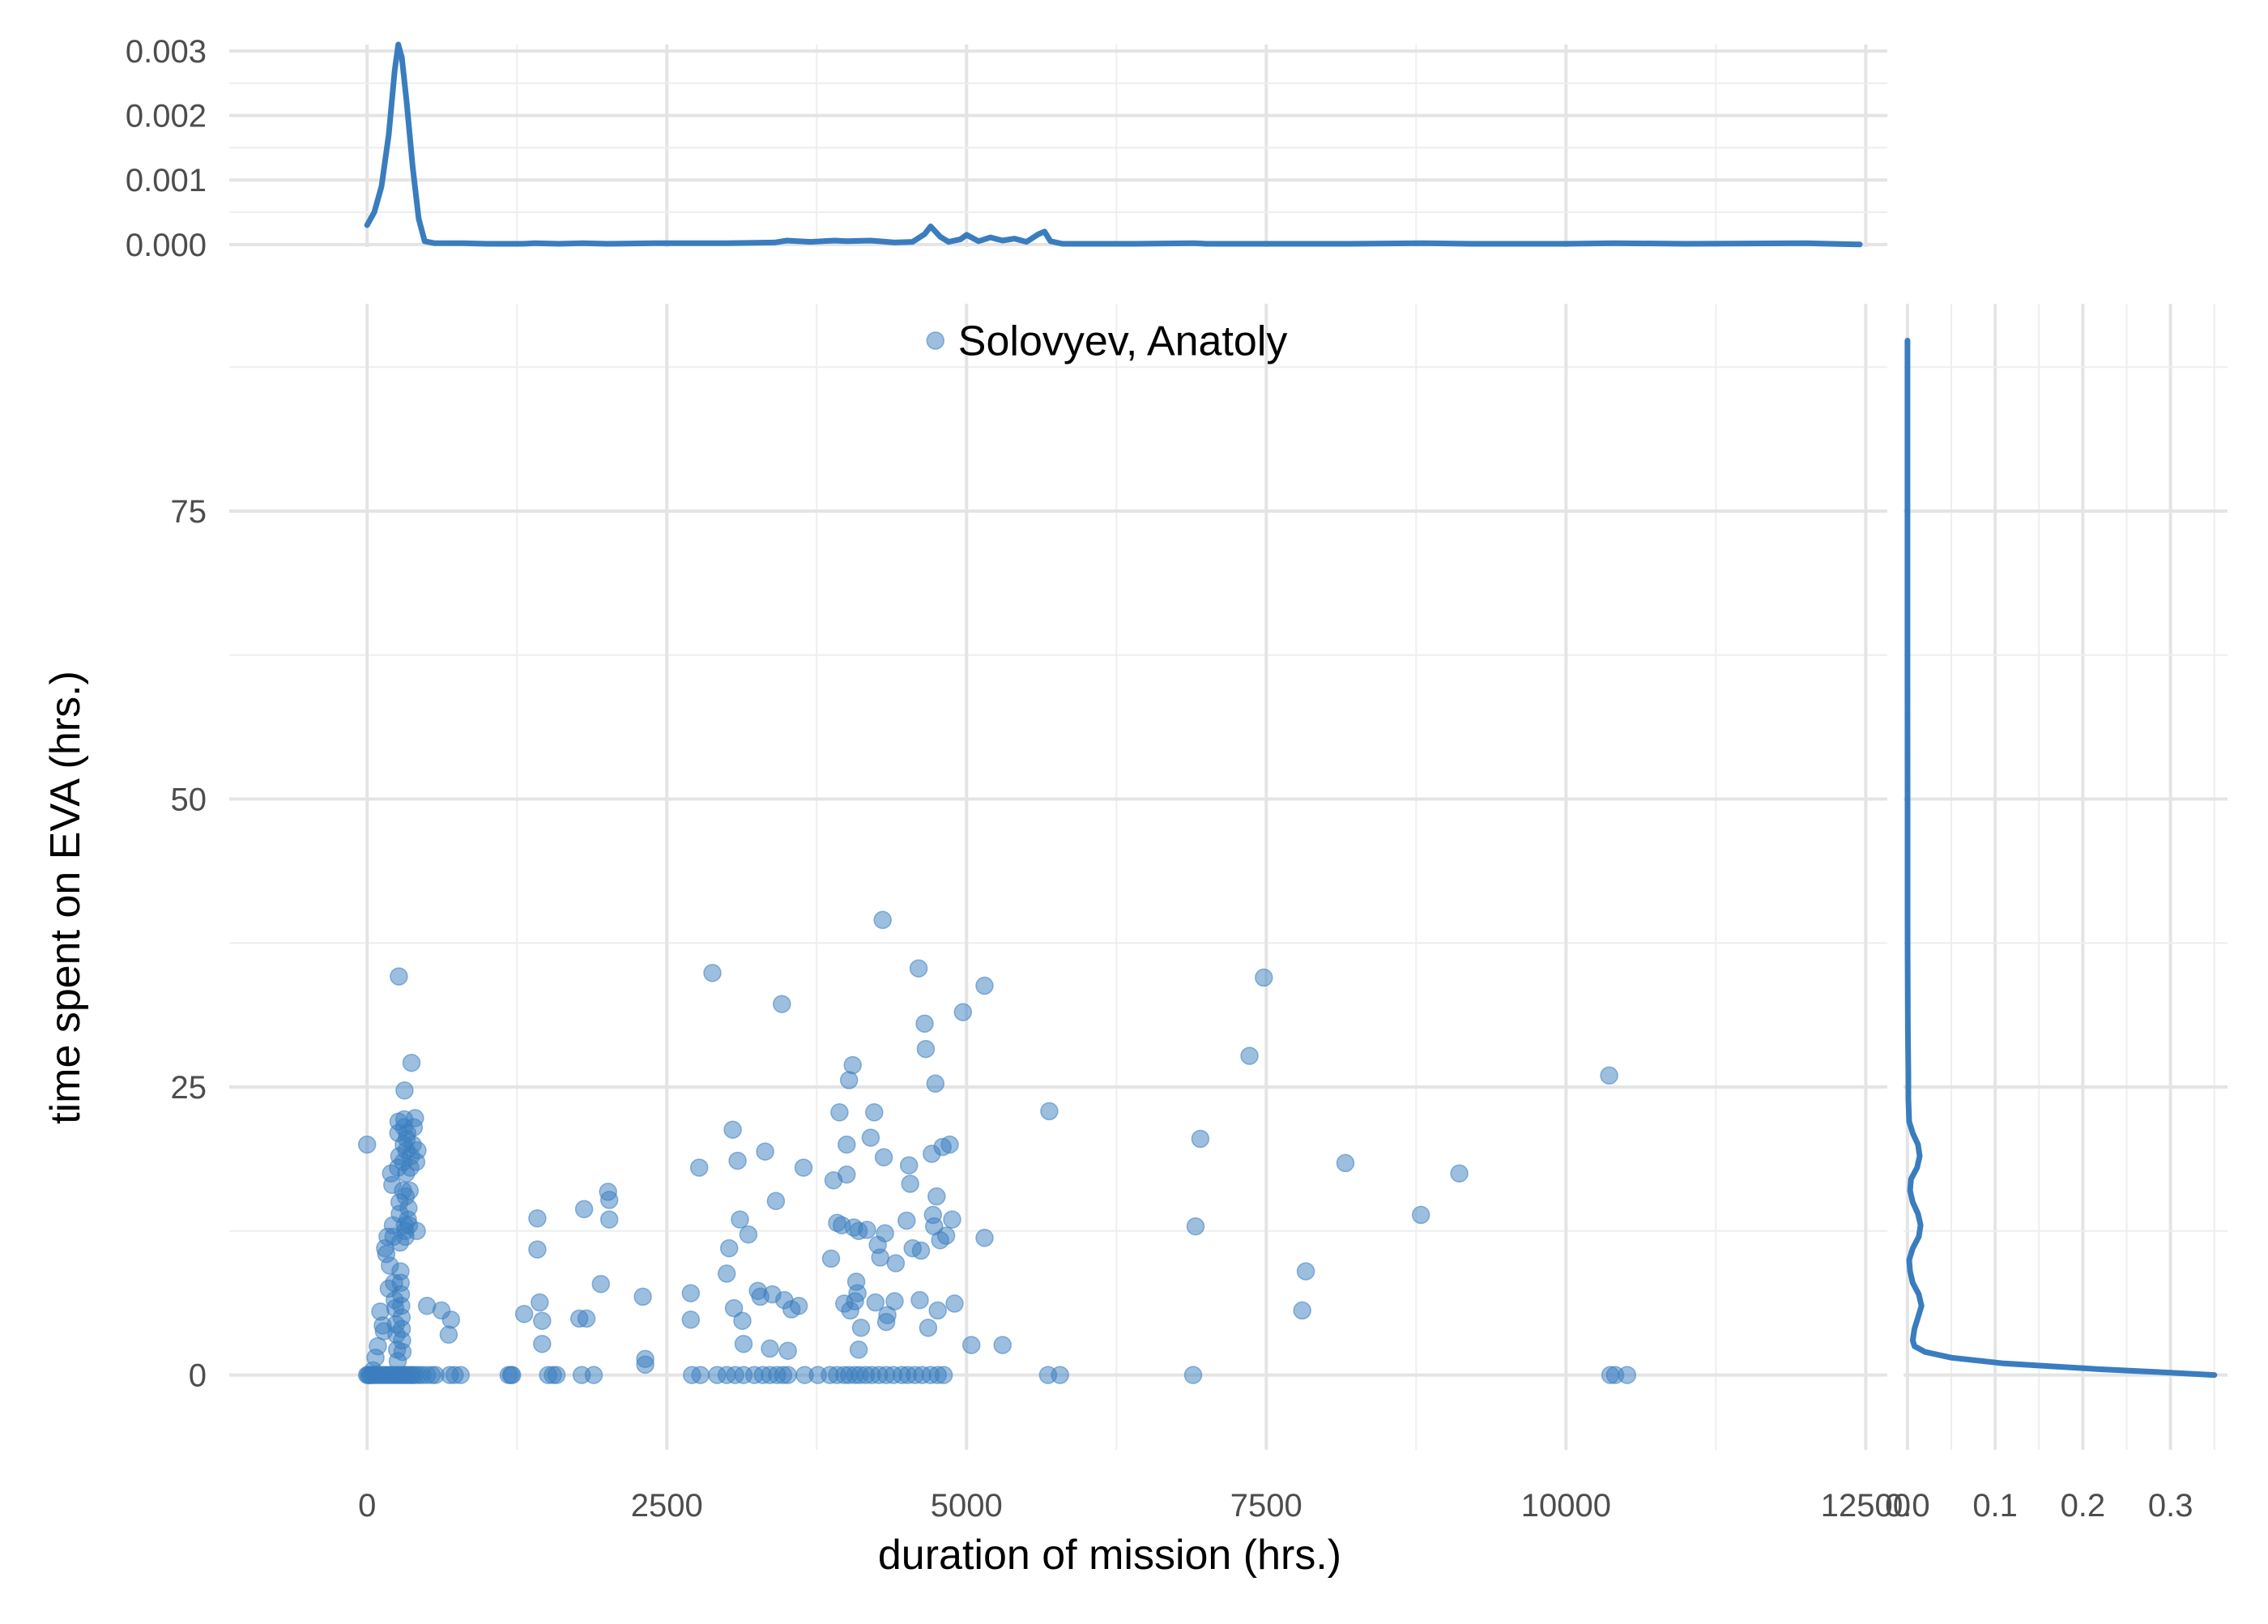  What do you see at coordinates (667, 1506) in the screenshot?
I see `x-tick-label: 2500` at bounding box center [667, 1506].